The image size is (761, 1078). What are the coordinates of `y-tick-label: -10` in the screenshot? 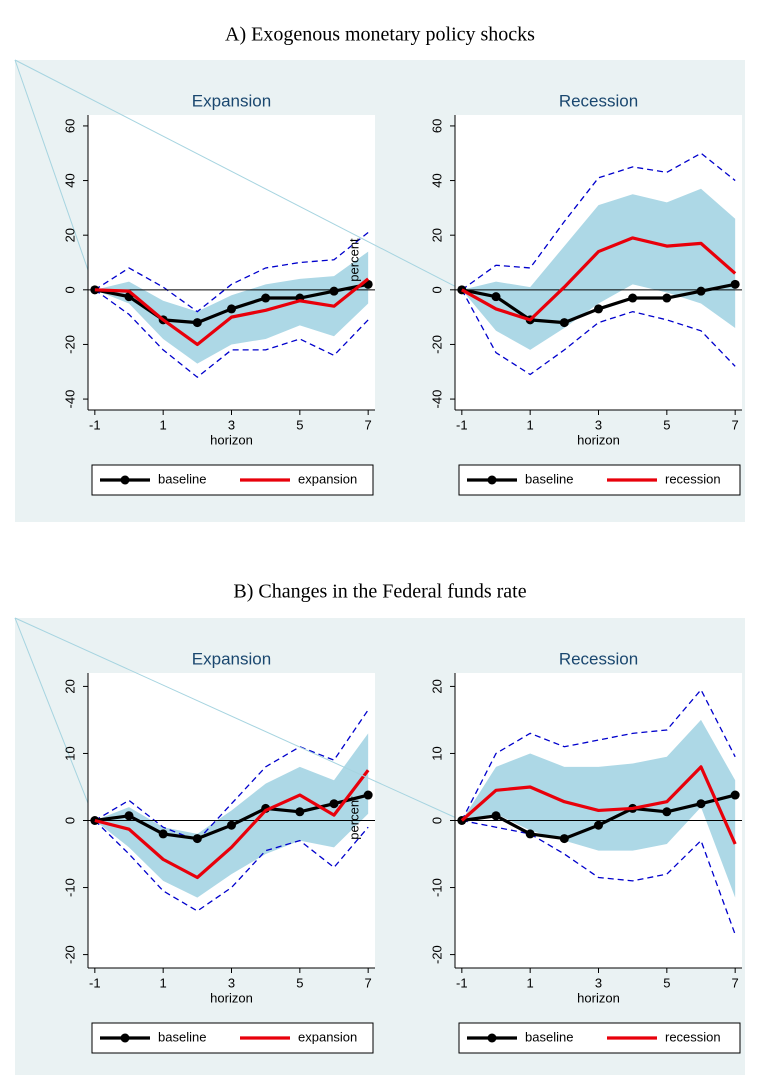 It's located at (436, 887).